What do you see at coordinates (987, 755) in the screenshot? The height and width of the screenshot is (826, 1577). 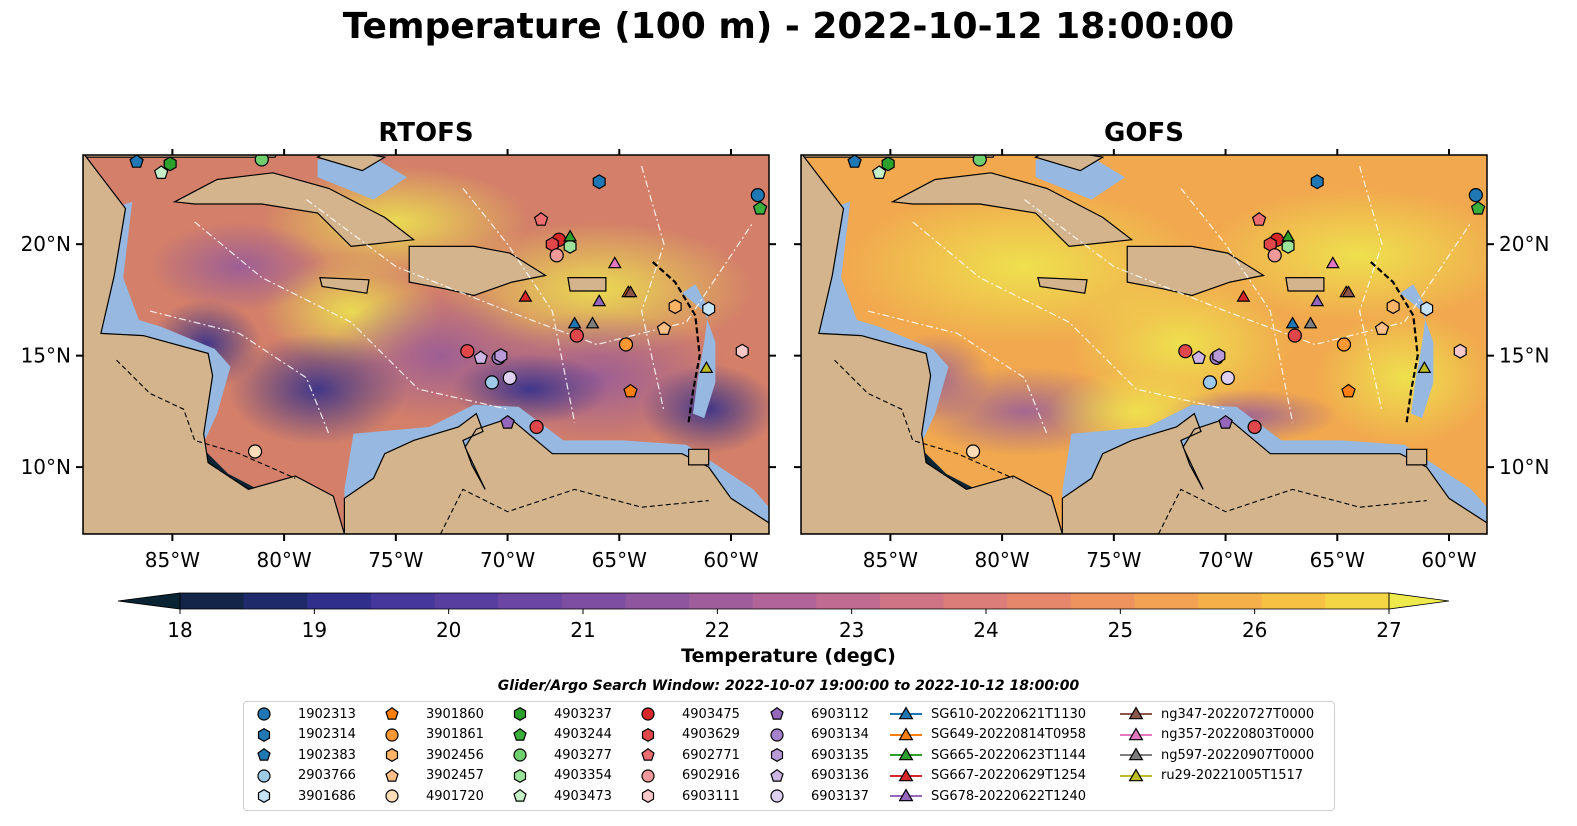 I see `legend-item: SG665-20220623T1144` at bounding box center [987, 755].